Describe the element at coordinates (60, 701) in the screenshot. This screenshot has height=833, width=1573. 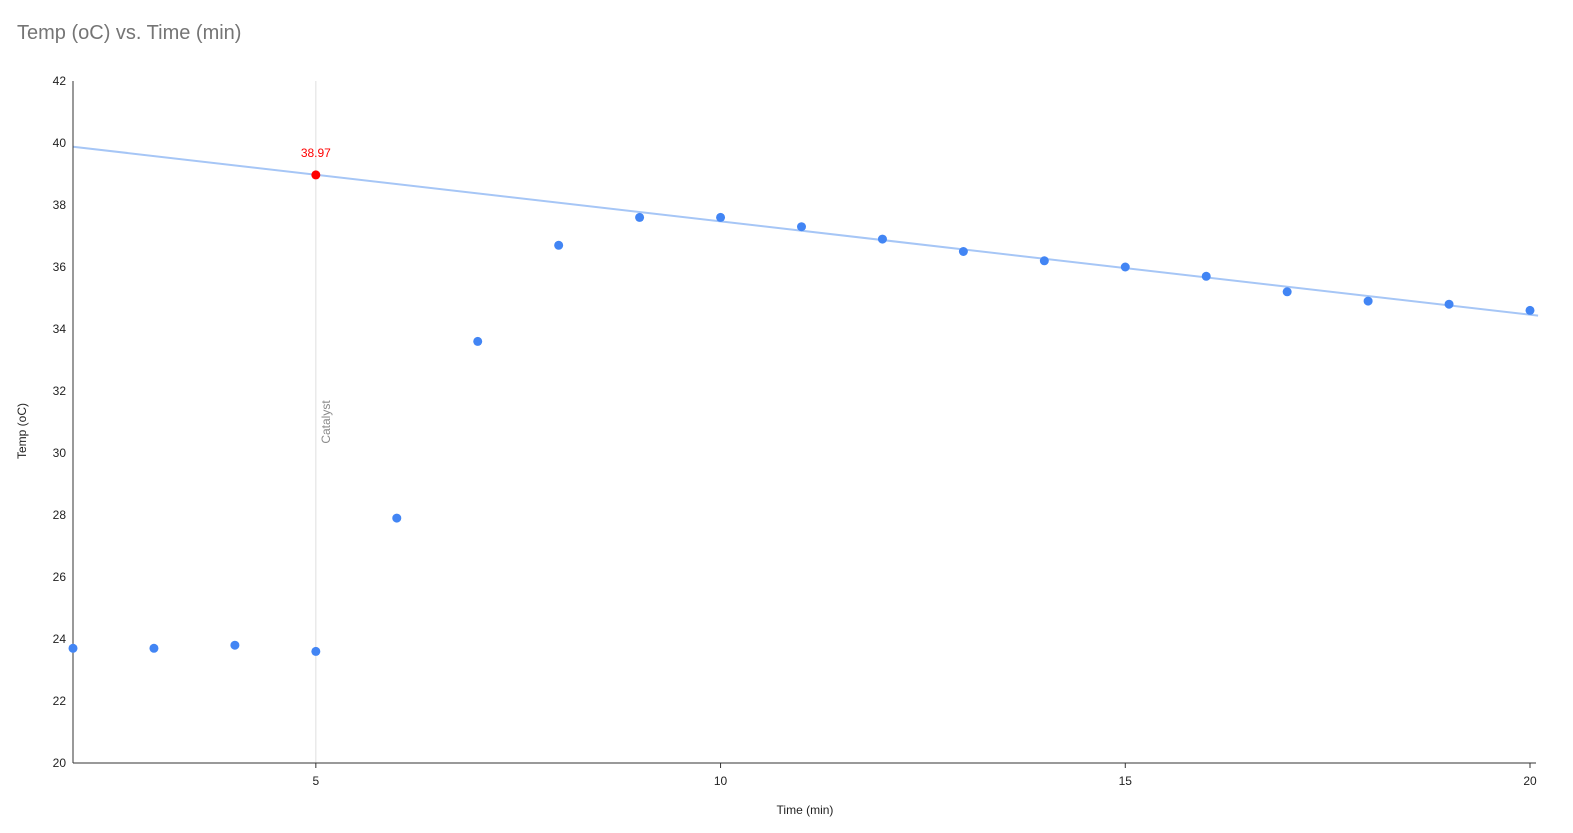
I see `y-tick-label: 22` at that location.